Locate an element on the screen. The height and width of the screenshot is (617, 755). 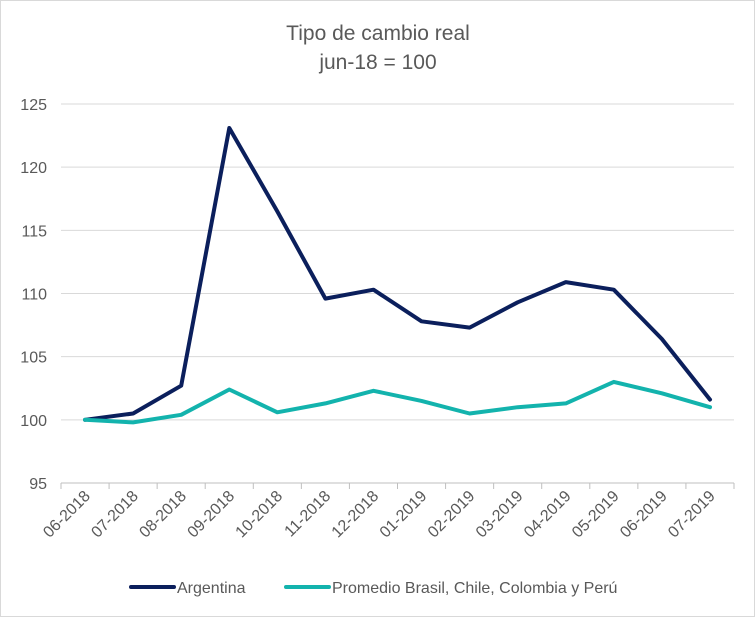
x-tick-label: 11-2018 is located at coordinates (308, 514).